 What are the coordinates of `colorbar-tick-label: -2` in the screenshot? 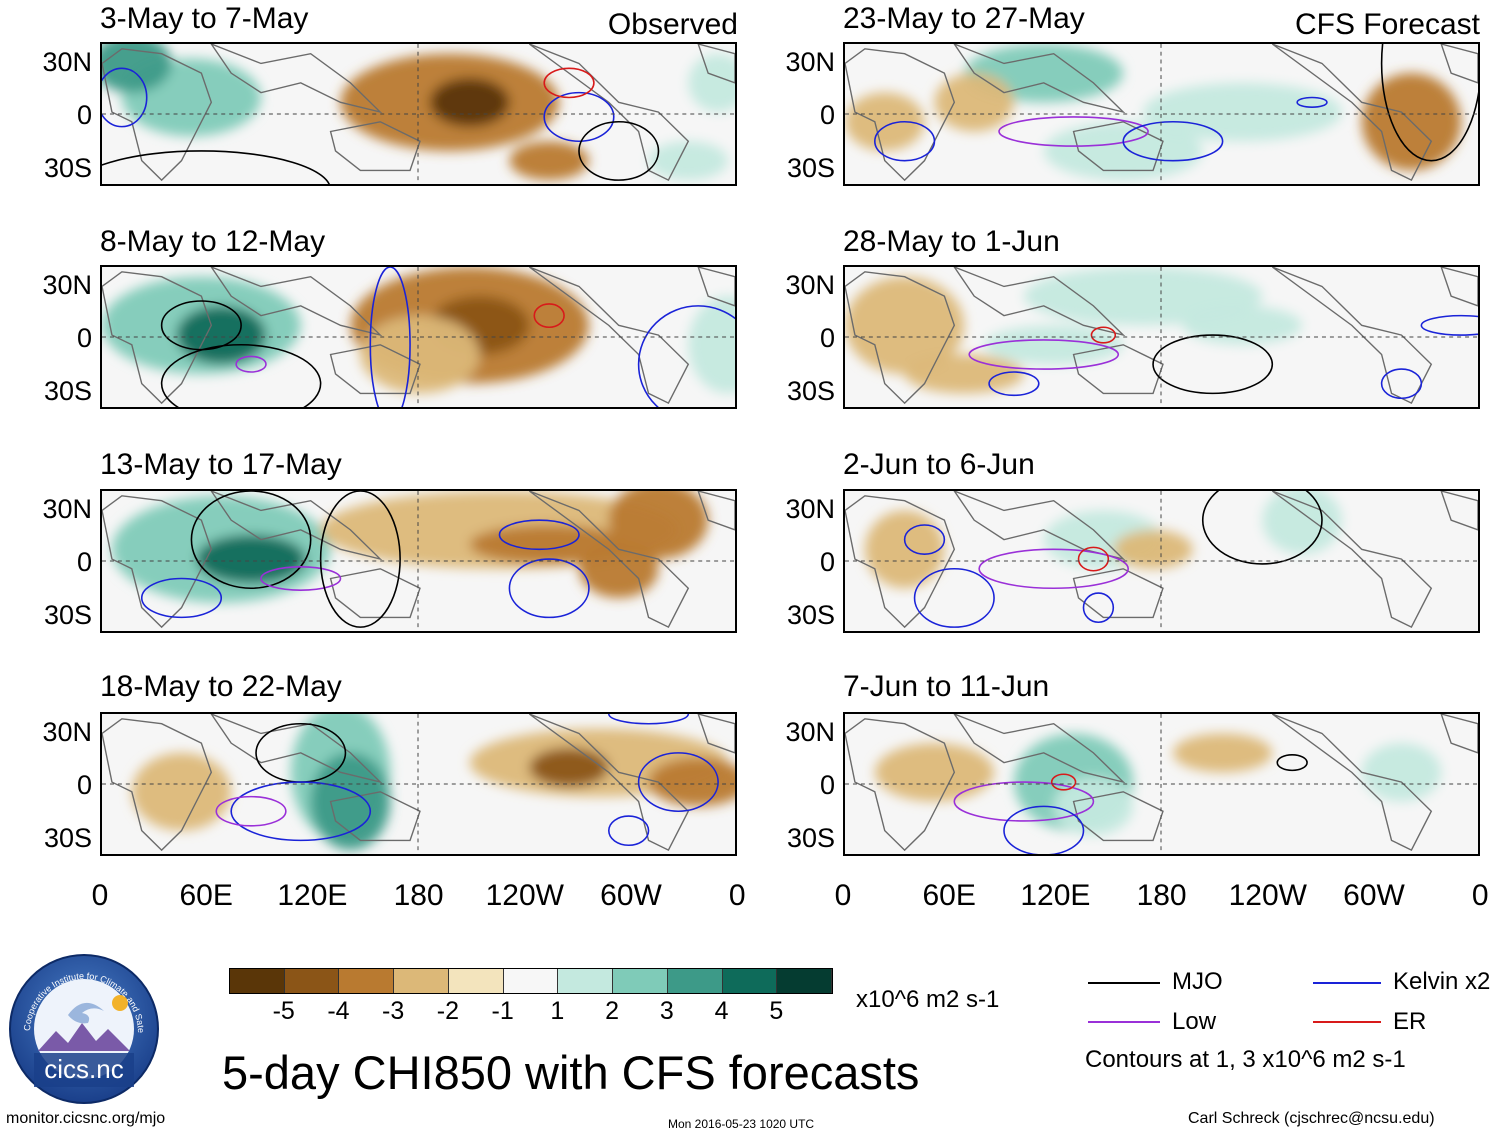 It's located at (448, 1011).